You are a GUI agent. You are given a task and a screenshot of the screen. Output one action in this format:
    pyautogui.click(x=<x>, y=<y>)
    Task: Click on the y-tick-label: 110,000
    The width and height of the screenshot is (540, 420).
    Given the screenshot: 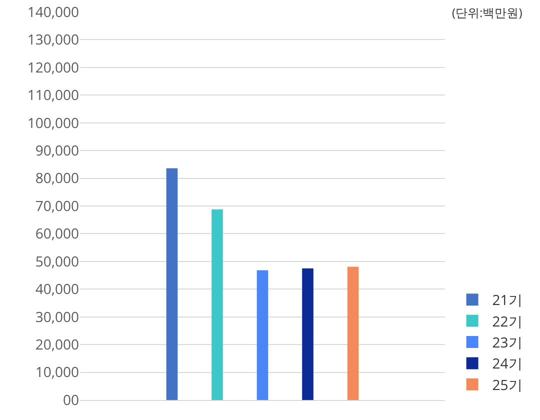 What is the action you would take?
    pyautogui.click(x=53, y=96)
    